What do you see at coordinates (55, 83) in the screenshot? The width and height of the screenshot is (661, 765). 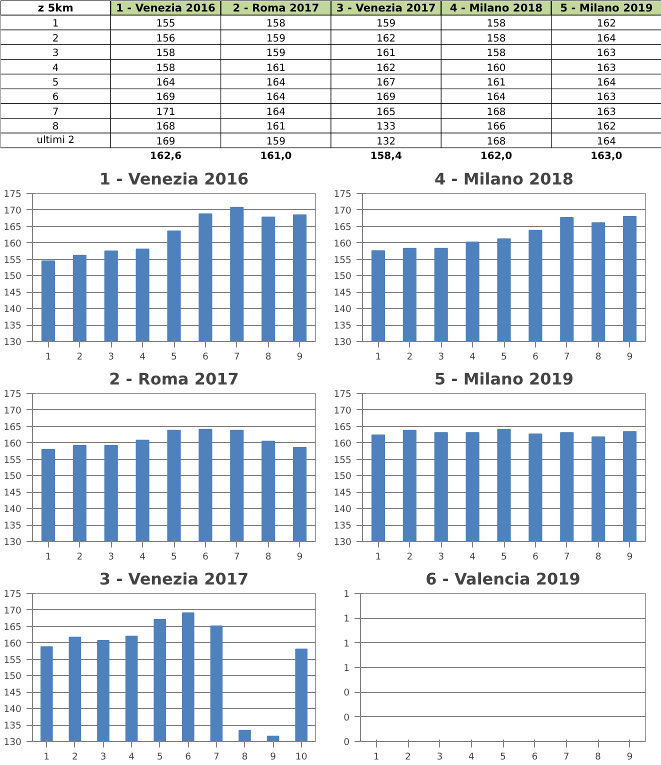 I see `y-tick-label: 5` at bounding box center [55, 83].